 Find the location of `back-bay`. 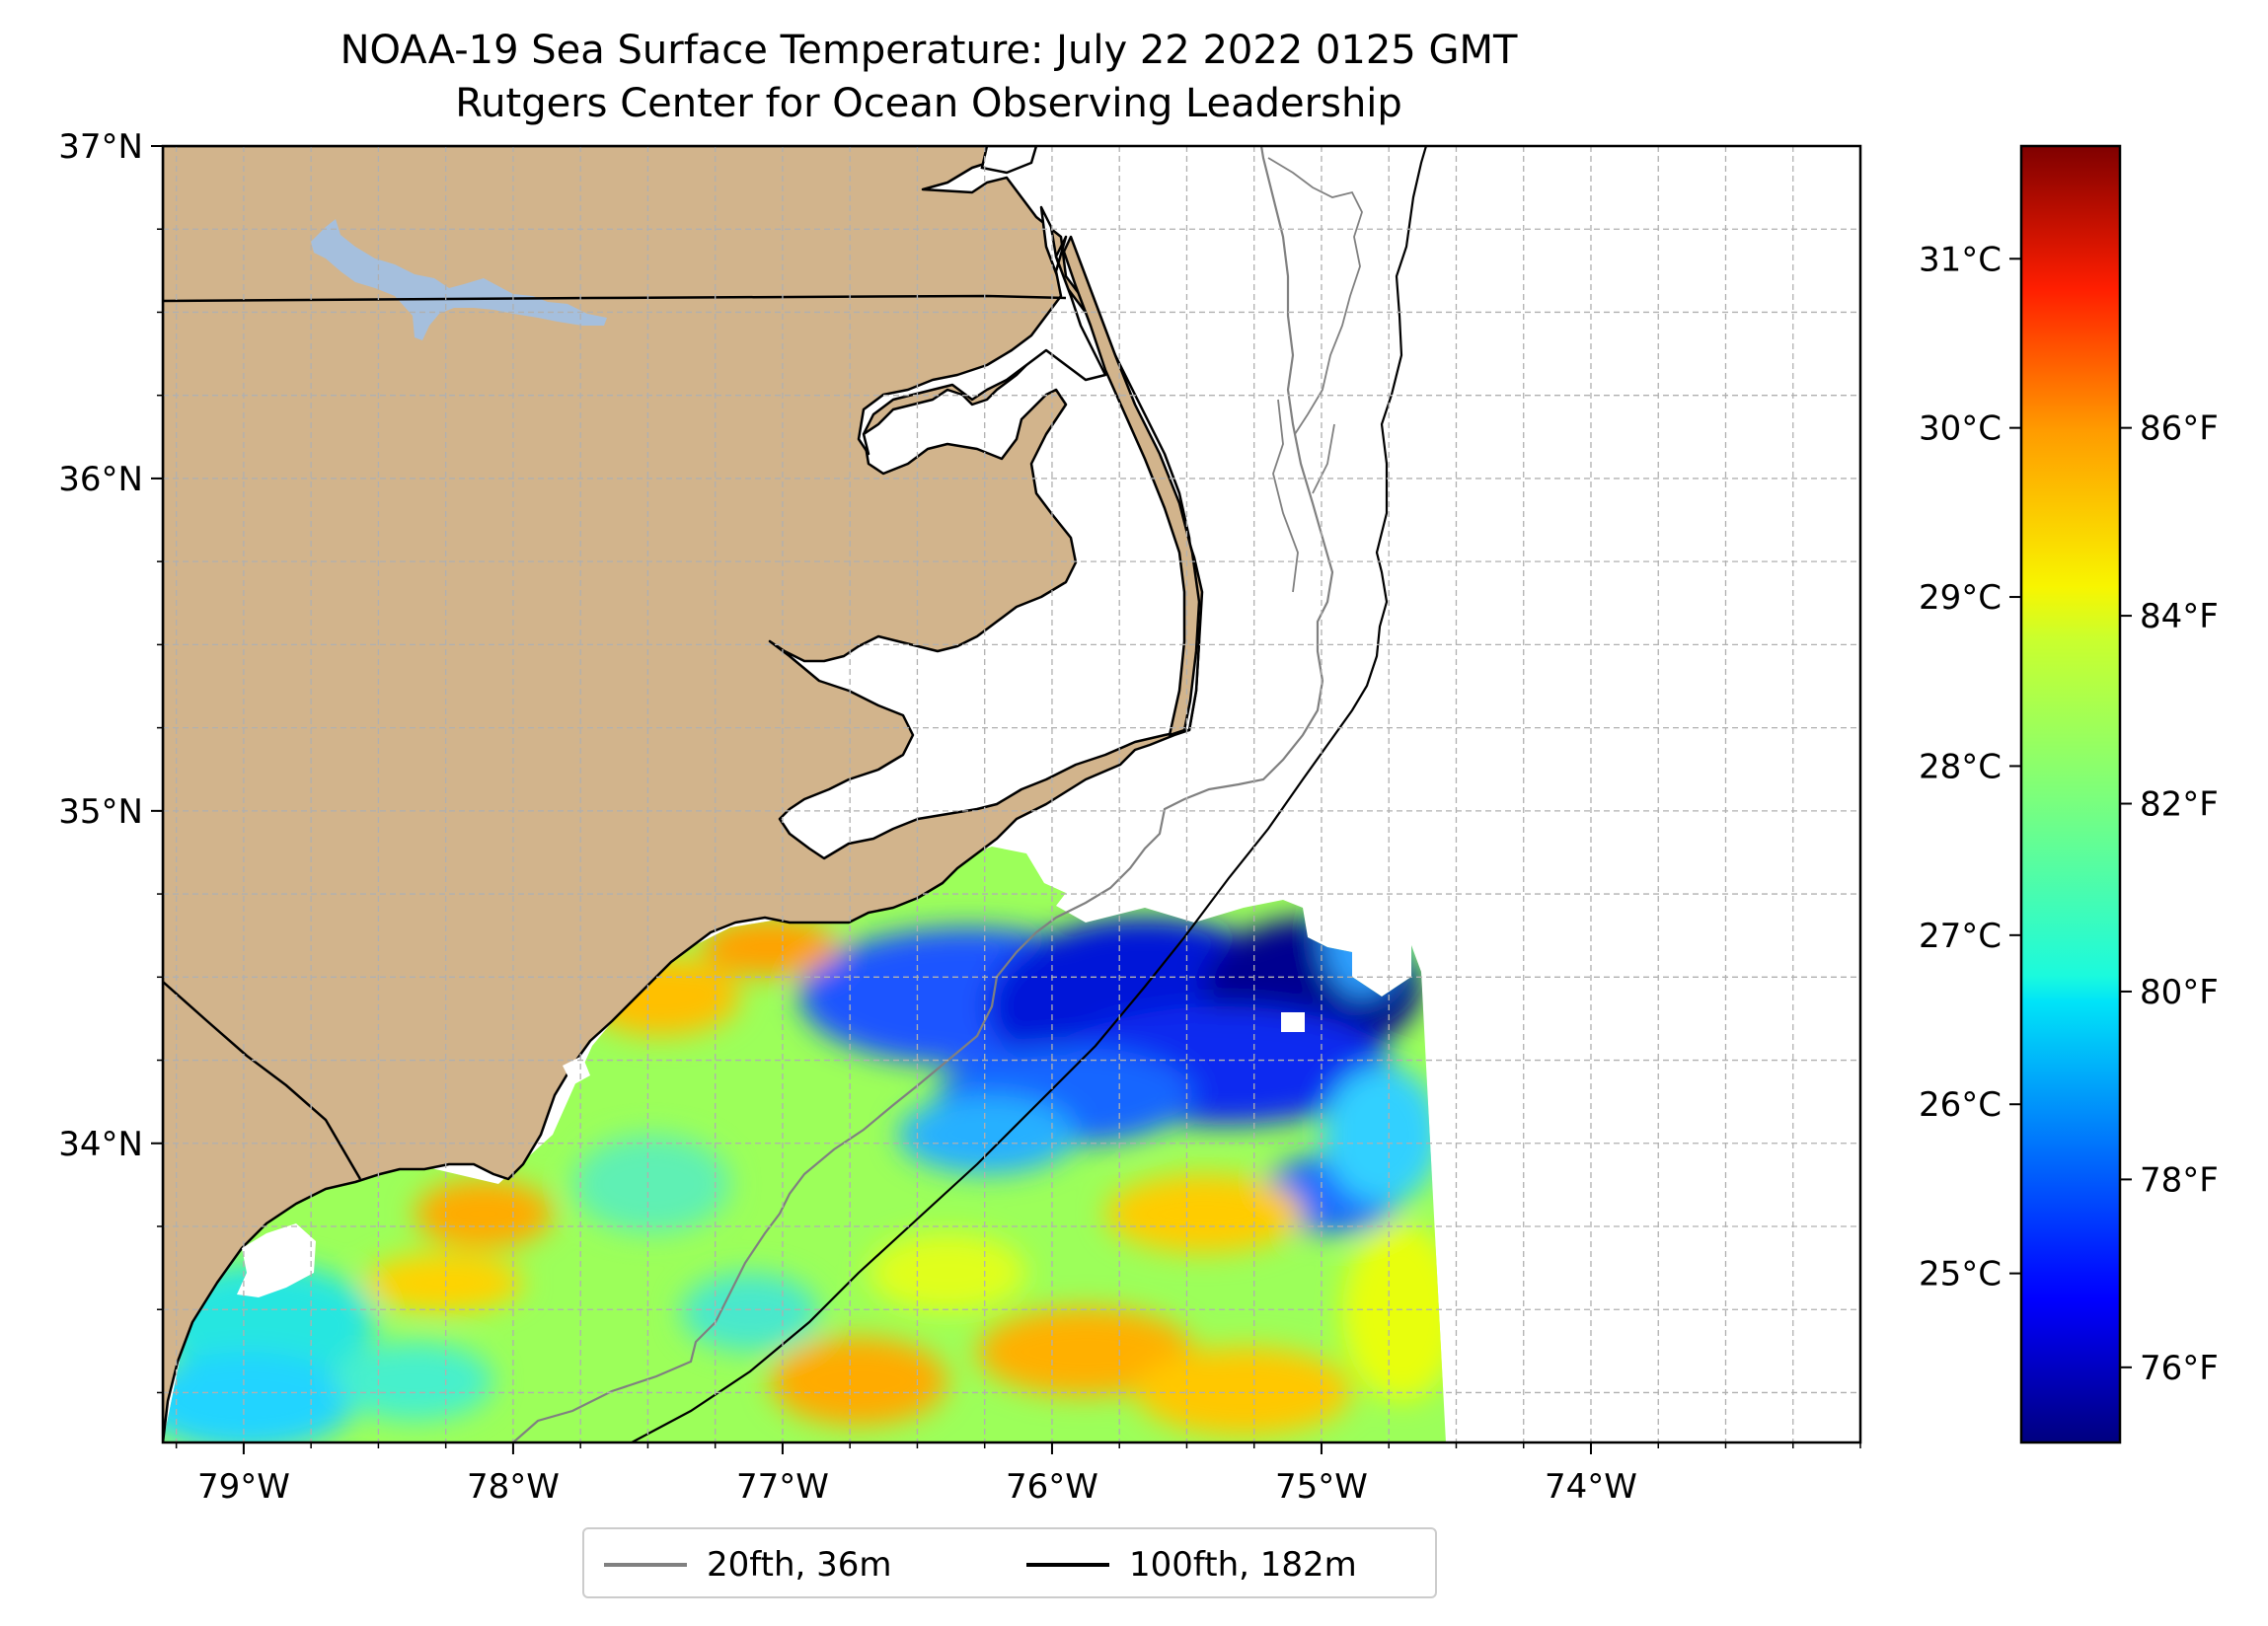

back-bay is located at coordinates (1009, 160).